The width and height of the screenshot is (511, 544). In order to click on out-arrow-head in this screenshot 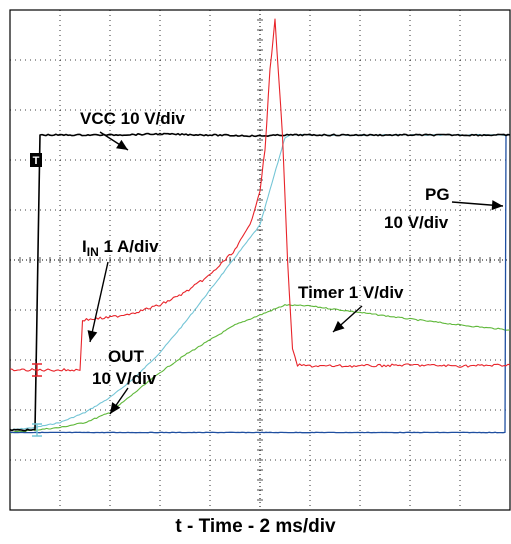, I will do `click(115, 408)`.